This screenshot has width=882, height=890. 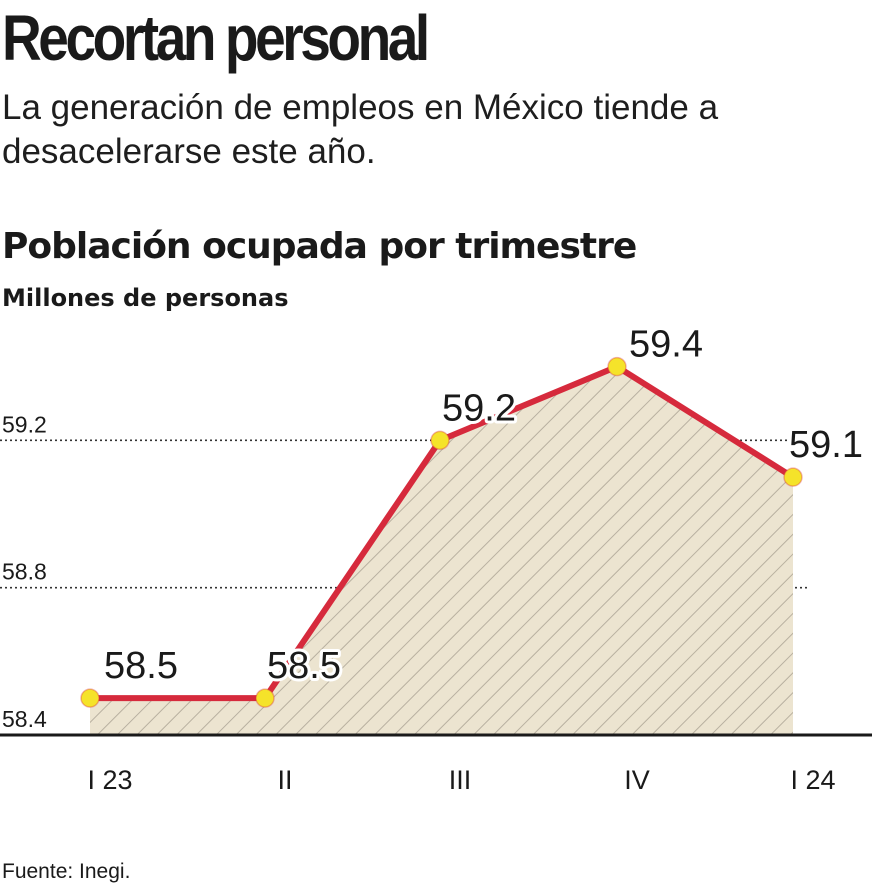 What do you see at coordinates (666, 345) in the screenshot?
I see `data-label: 59.4` at bounding box center [666, 345].